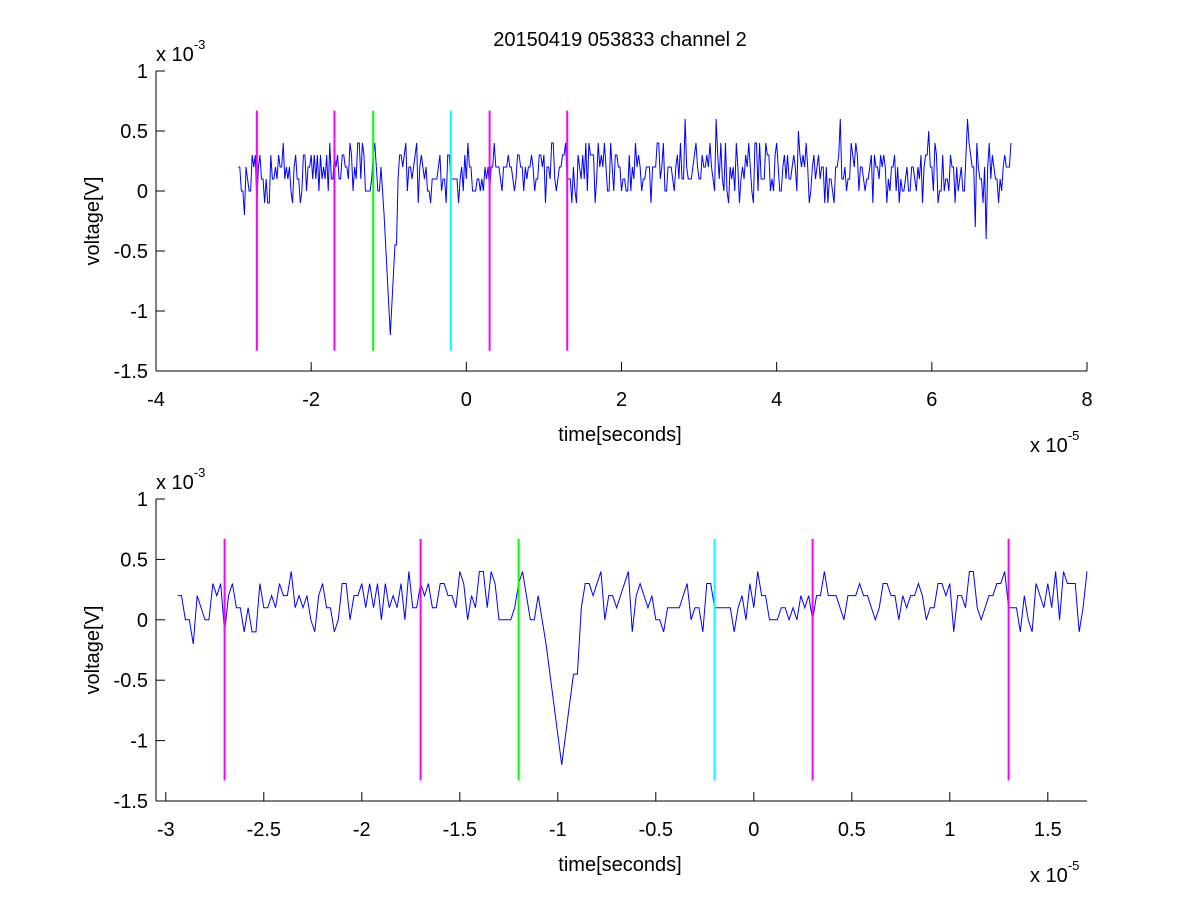 This screenshot has height=901, width=1200. Describe the element at coordinates (1048, 830) in the screenshot. I see `x-tick-label: 1.5` at that location.